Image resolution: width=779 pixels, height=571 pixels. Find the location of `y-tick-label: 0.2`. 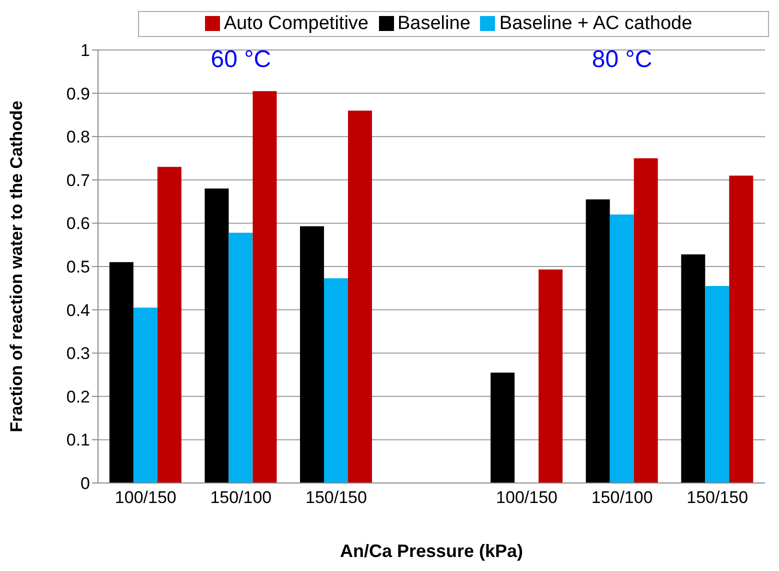

y-tick-label: 0.2 is located at coordinates (78, 396).